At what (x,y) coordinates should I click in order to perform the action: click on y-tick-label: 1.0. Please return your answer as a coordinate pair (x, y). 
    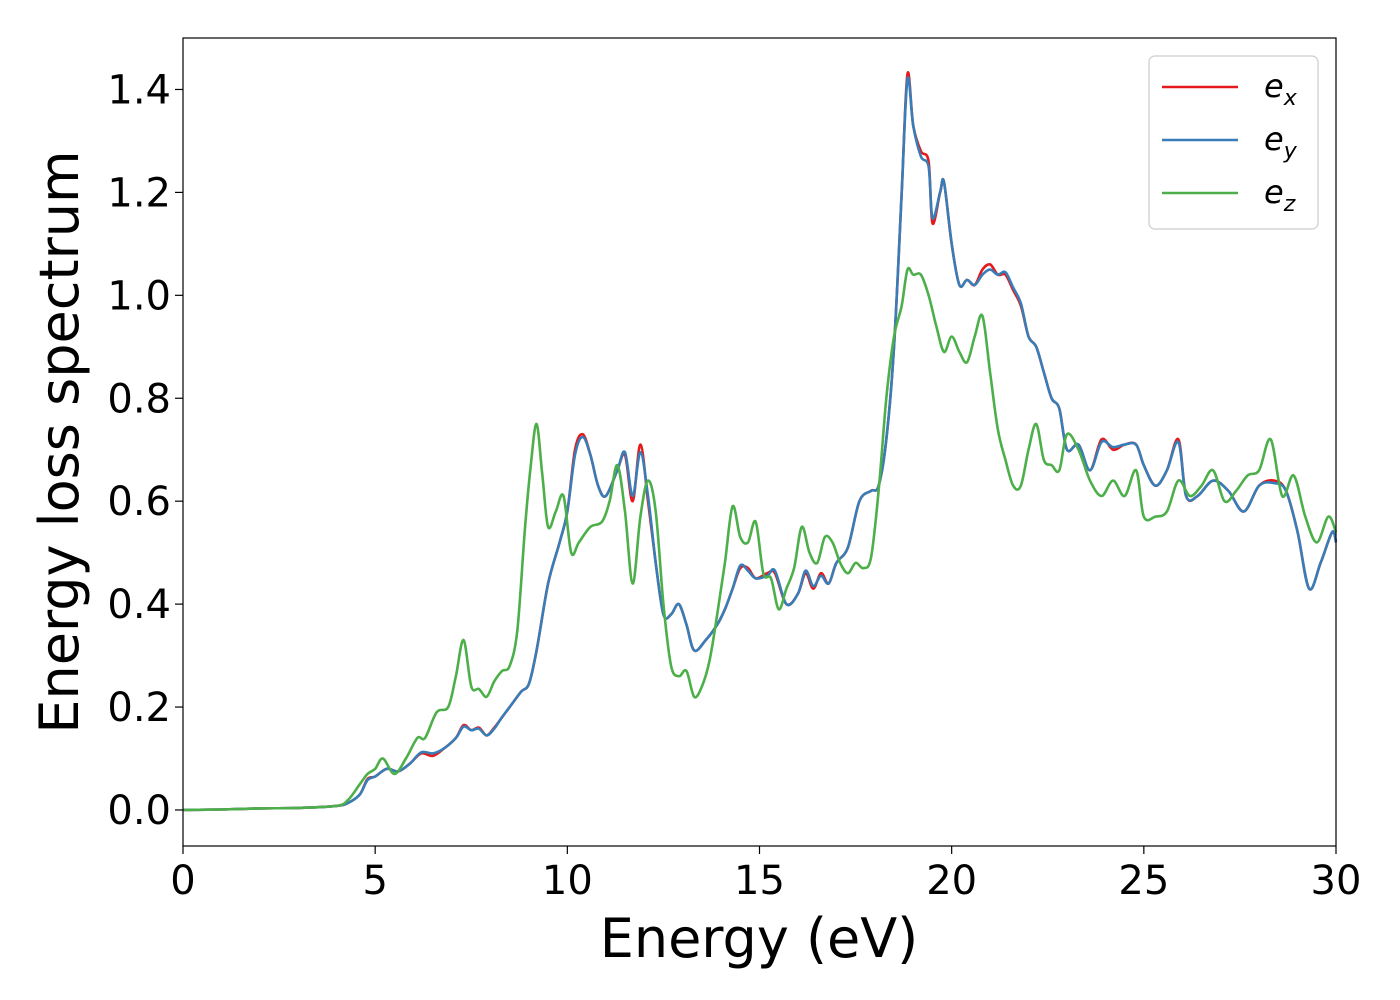
    Looking at the image, I should click on (139, 296).